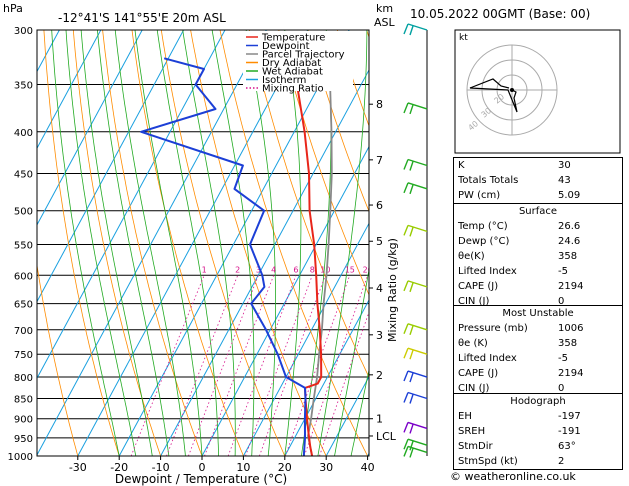 The width and height of the screenshot is (629, 486). Describe the element at coordinates (204, 269) in the screenshot. I see `mixing-ratio-label: 1` at that location.